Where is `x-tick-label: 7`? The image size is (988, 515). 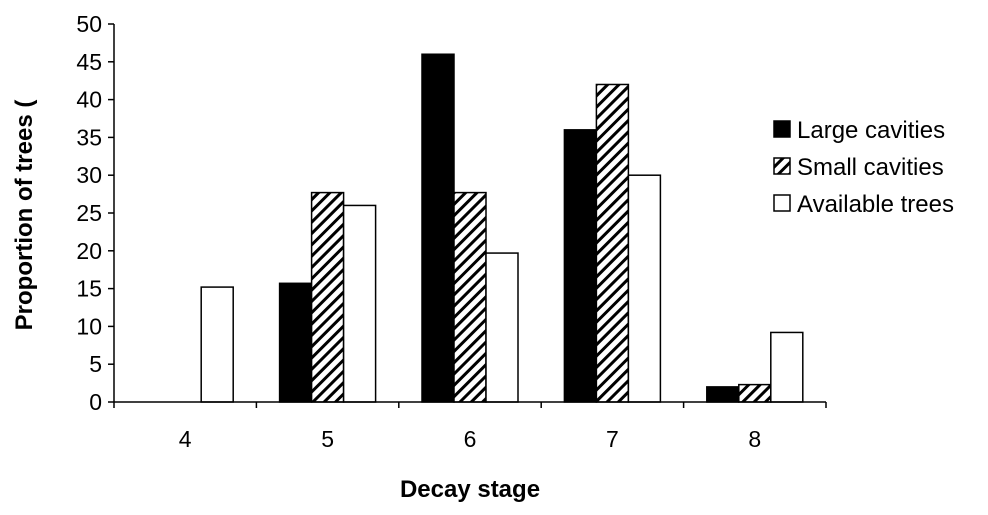 x-tick-label: 7 is located at coordinates (612, 439).